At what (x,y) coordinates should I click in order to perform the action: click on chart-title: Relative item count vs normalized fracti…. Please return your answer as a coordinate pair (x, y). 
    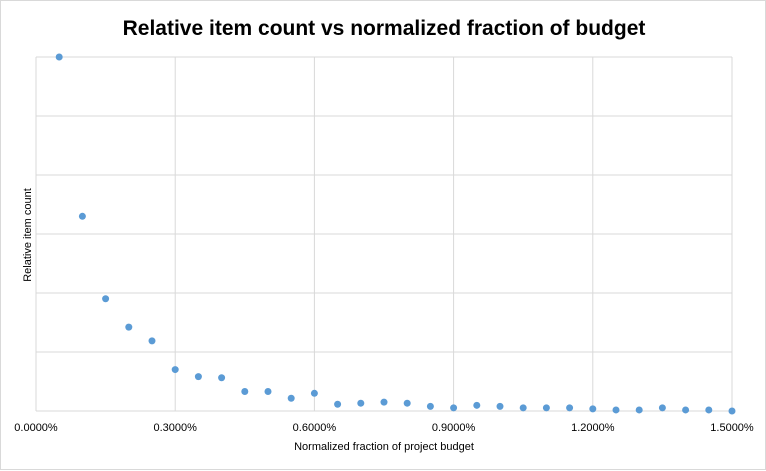
    Looking at the image, I should click on (384, 28).